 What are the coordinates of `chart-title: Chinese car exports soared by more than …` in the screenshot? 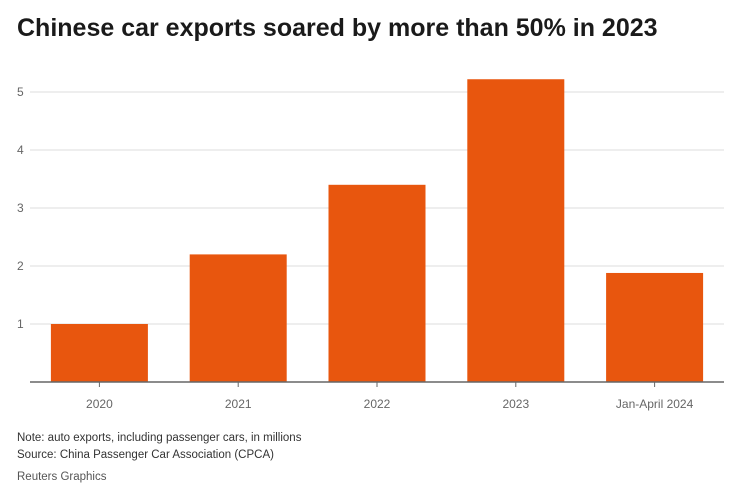 It's located at (337, 28).